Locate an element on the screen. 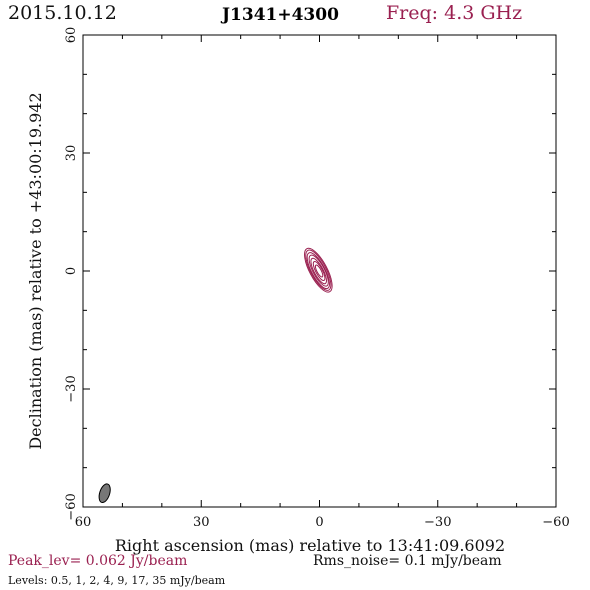 The width and height of the screenshot is (590, 590). y-tick-label: 30 is located at coordinates (71, 153).